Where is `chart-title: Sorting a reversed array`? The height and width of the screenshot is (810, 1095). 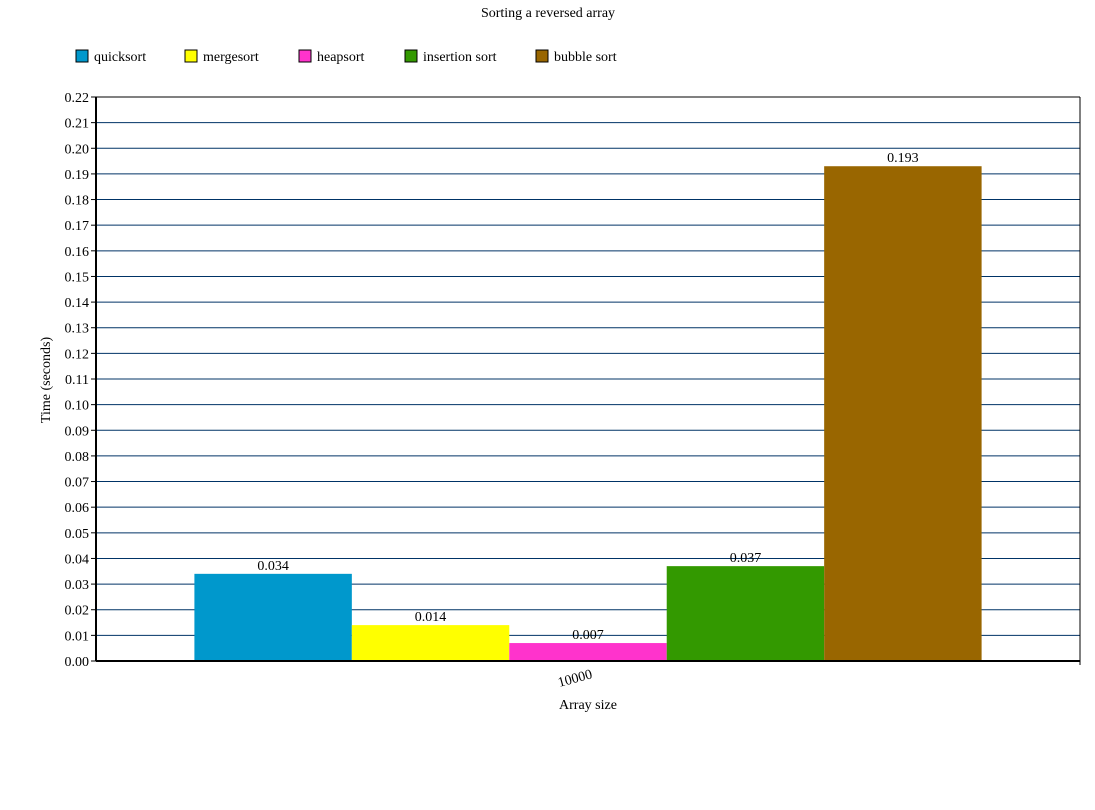
chart-title: Sorting a reversed array is located at coordinates (548, 13).